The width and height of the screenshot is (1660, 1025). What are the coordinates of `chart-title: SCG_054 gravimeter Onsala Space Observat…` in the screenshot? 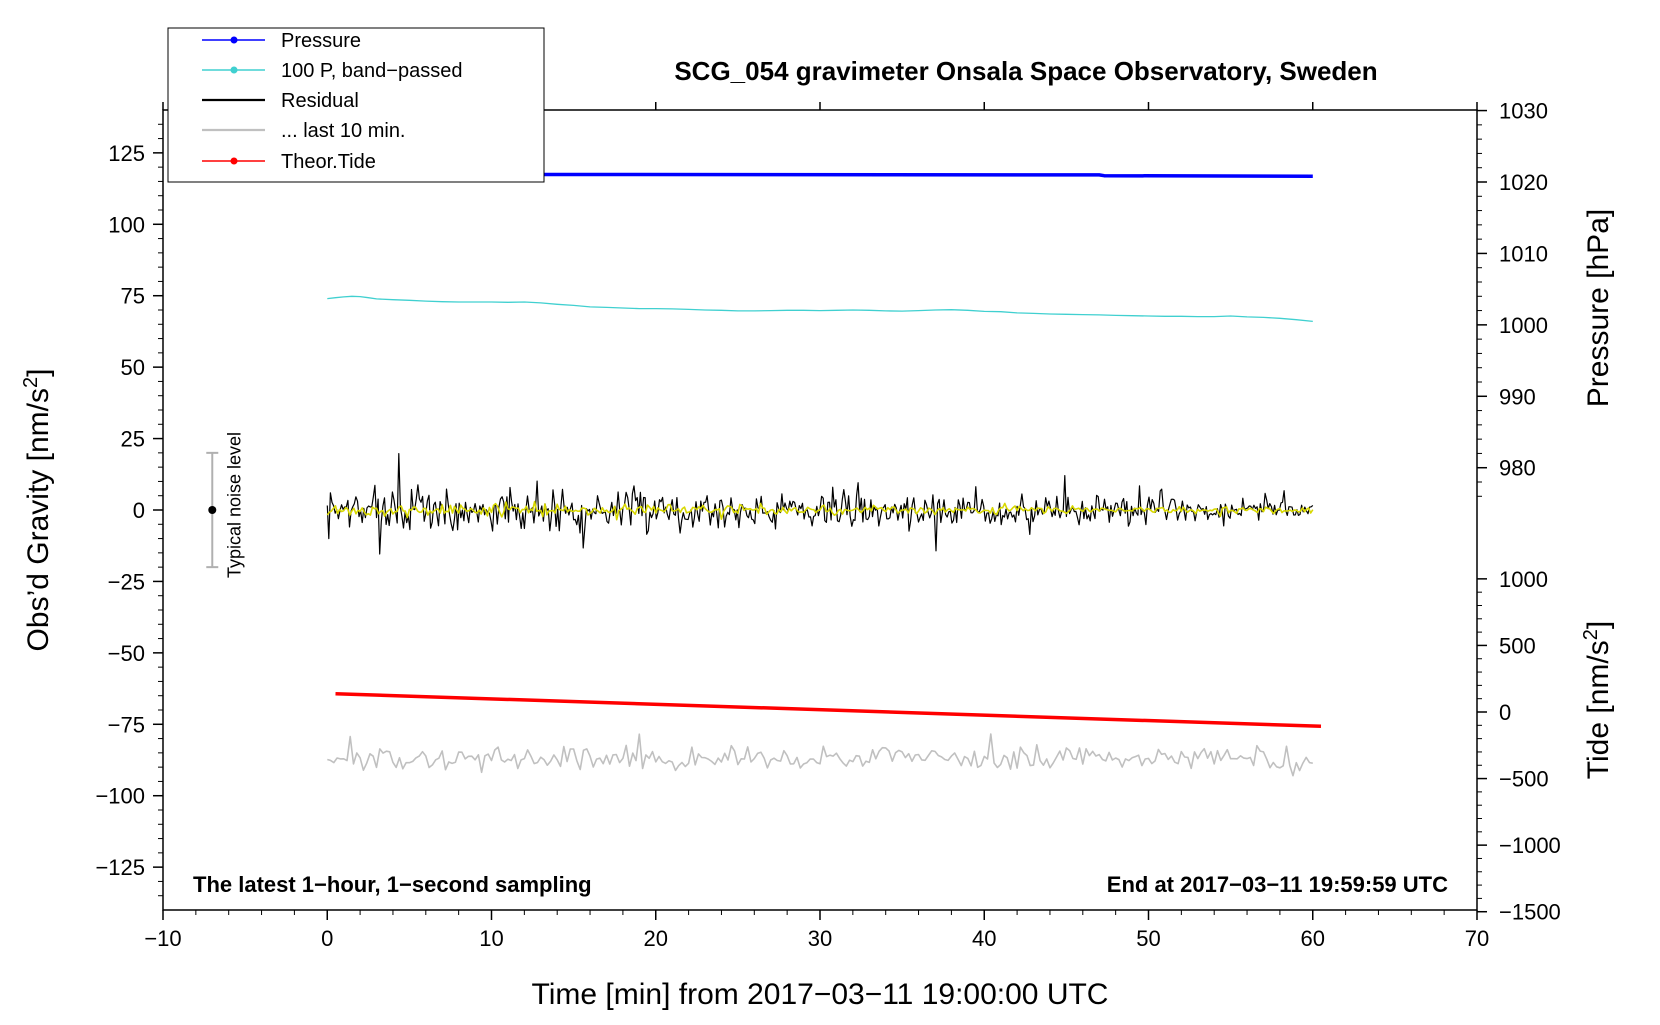 It's located at (1025, 71).